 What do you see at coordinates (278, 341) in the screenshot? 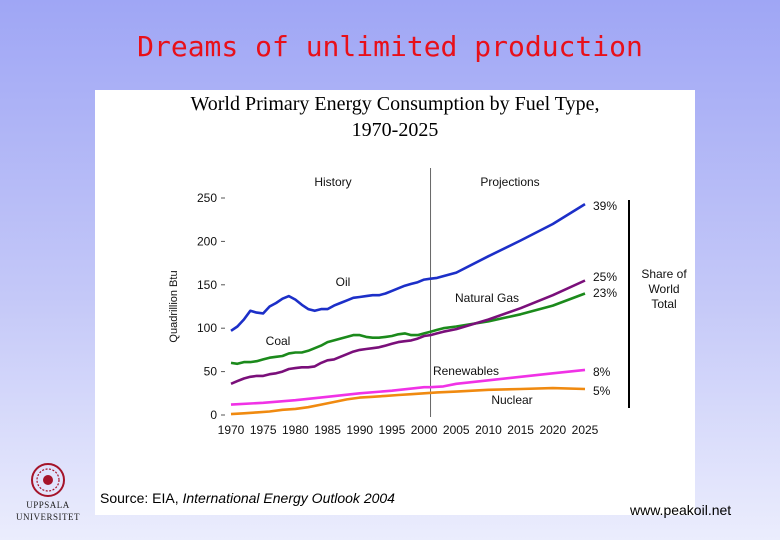
I see `series-label-coal: Coal` at bounding box center [278, 341].